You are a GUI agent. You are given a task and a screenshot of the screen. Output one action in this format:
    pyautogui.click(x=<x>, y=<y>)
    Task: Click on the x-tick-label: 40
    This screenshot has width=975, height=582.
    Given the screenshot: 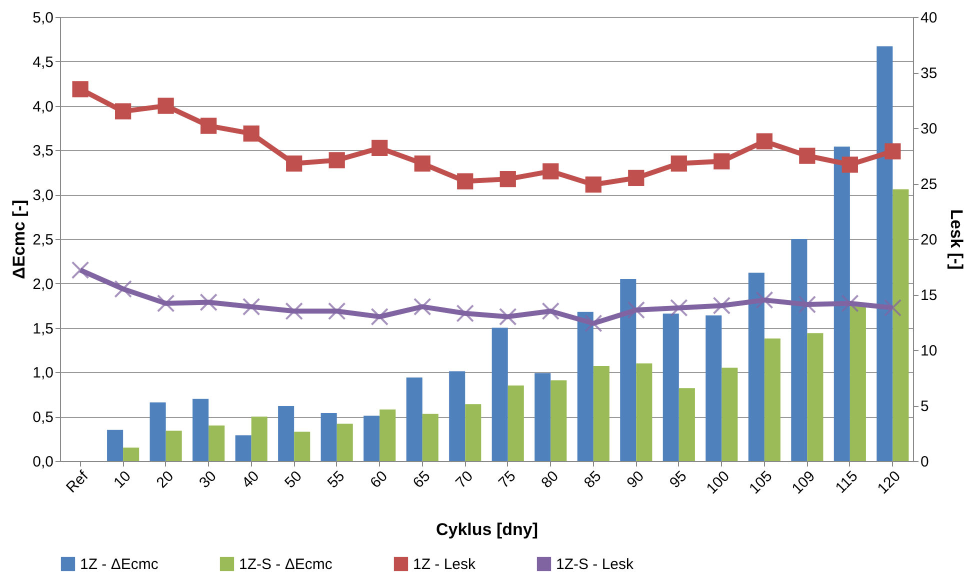 What is the action you would take?
    pyautogui.click(x=250, y=480)
    